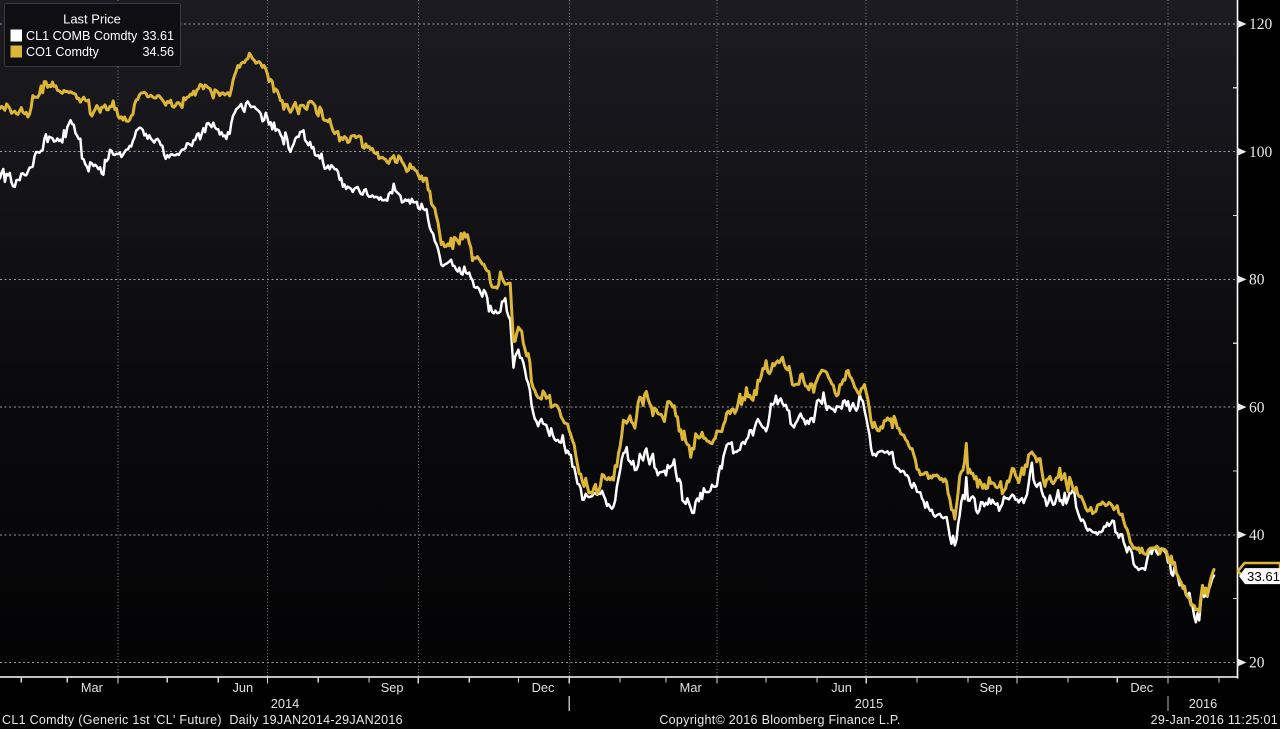  I want to click on svg-text: CO1 Comdty, so click(62, 52).